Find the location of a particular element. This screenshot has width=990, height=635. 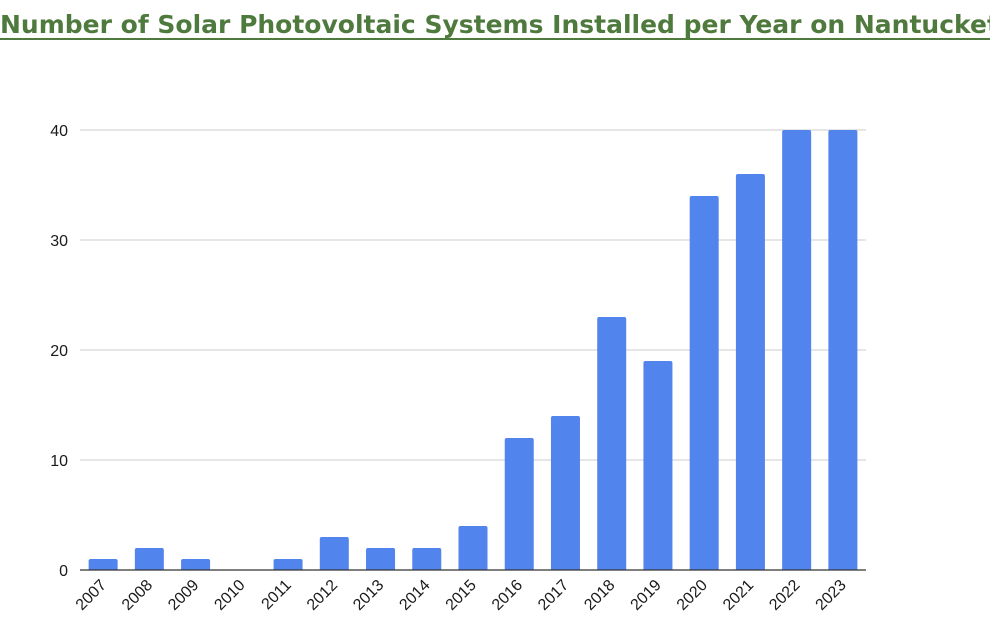

y-tick-label: 40 is located at coordinates (59, 131).